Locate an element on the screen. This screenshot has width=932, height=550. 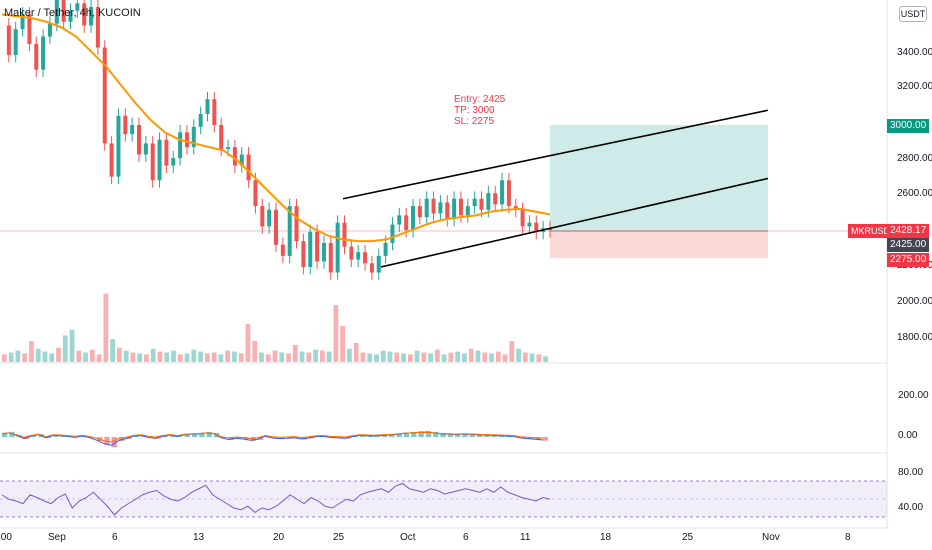
currency-button: USDT is located at coordinates (913, 14).